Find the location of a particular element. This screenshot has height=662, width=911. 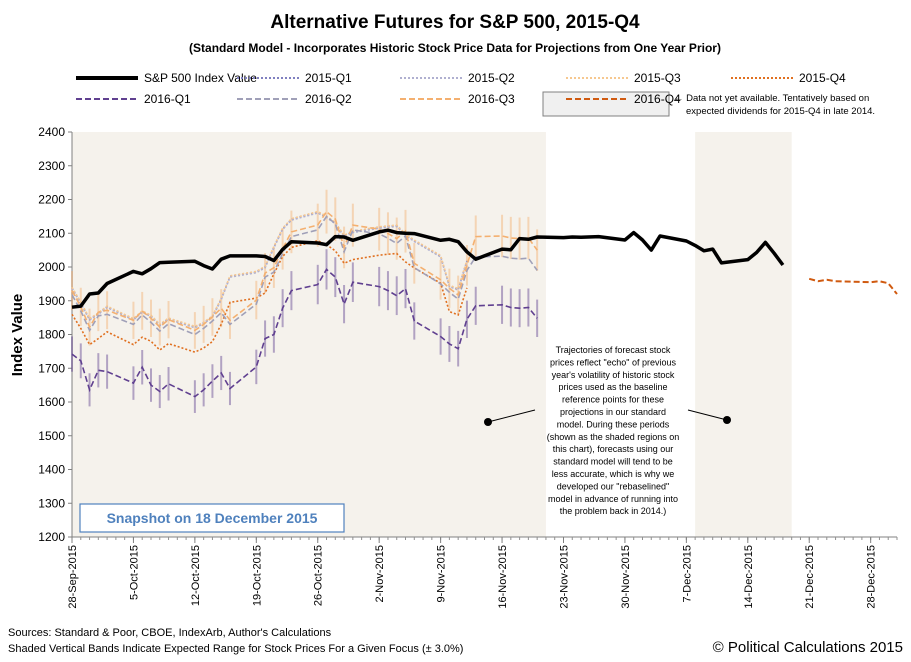

annotation-pointer-right is located at coordinates (707, 415).